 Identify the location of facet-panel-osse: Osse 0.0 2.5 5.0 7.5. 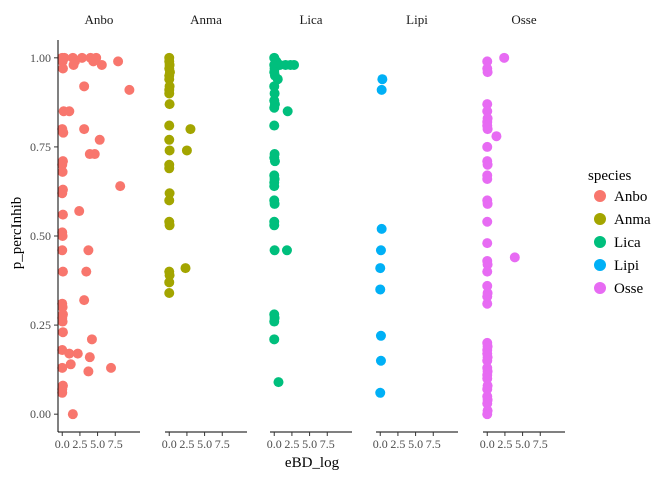
(522, 231).